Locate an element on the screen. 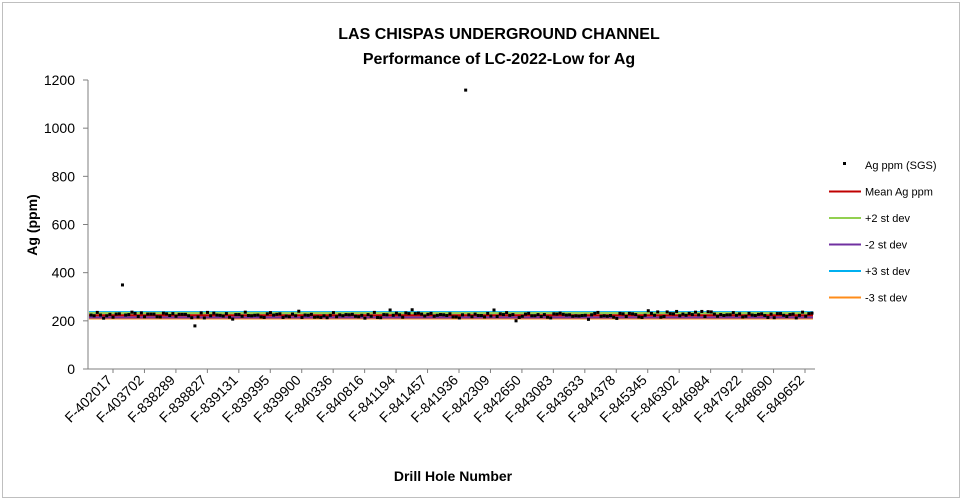 The width and height of the screenshot is (964, 502). y-tick-label: 400 is located at coordinates (64, 273).